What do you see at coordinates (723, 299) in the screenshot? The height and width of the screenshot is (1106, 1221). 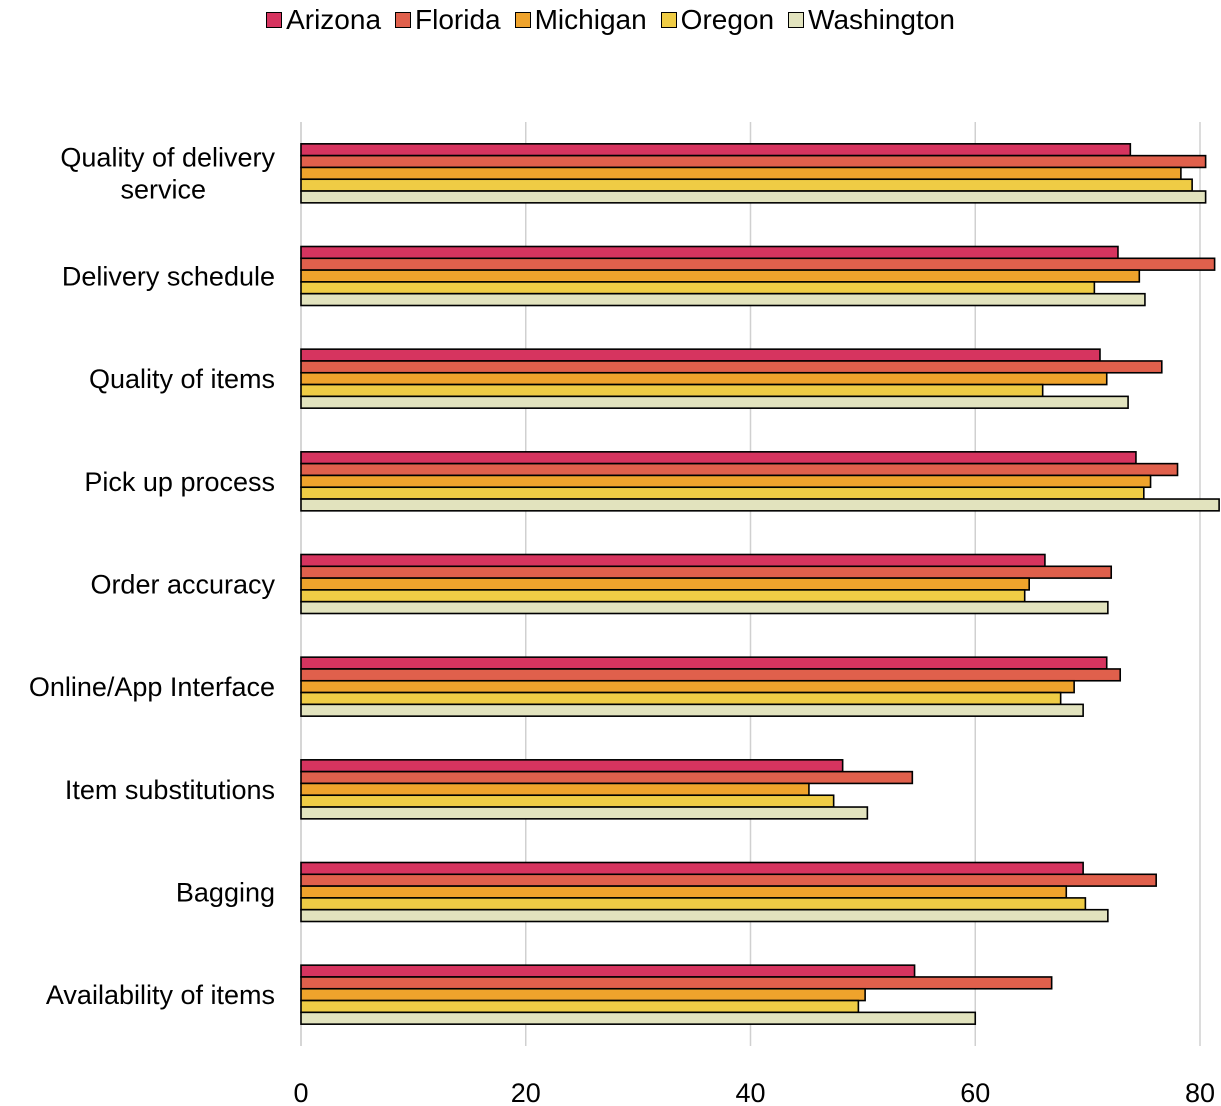 I see `bar-delivery-schedule-washington` at bounding box center [723, 299].